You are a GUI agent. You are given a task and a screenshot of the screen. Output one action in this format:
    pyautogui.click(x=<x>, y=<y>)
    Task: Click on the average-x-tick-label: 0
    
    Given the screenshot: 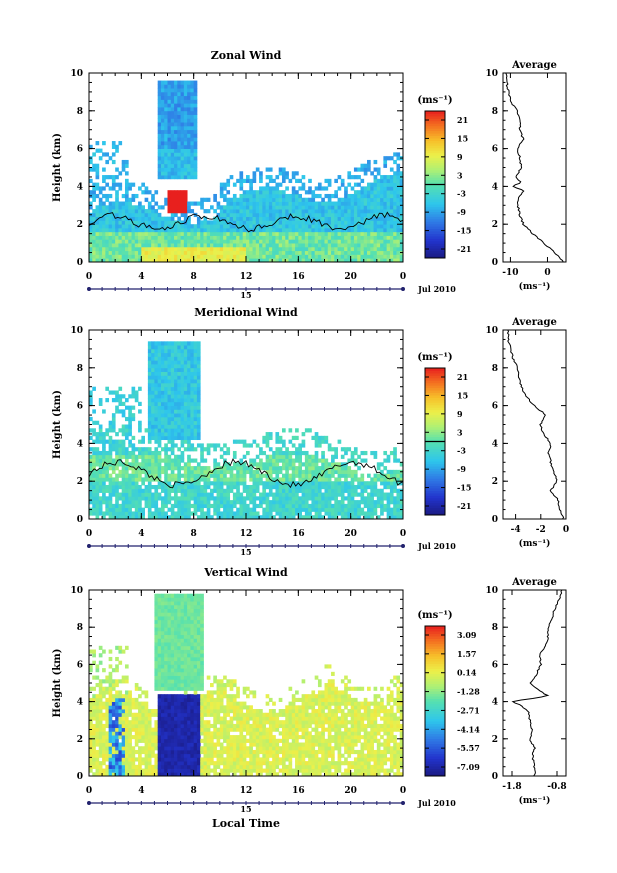 What is the action you would take?
    pyautogui.click(x=566, y=530)
    